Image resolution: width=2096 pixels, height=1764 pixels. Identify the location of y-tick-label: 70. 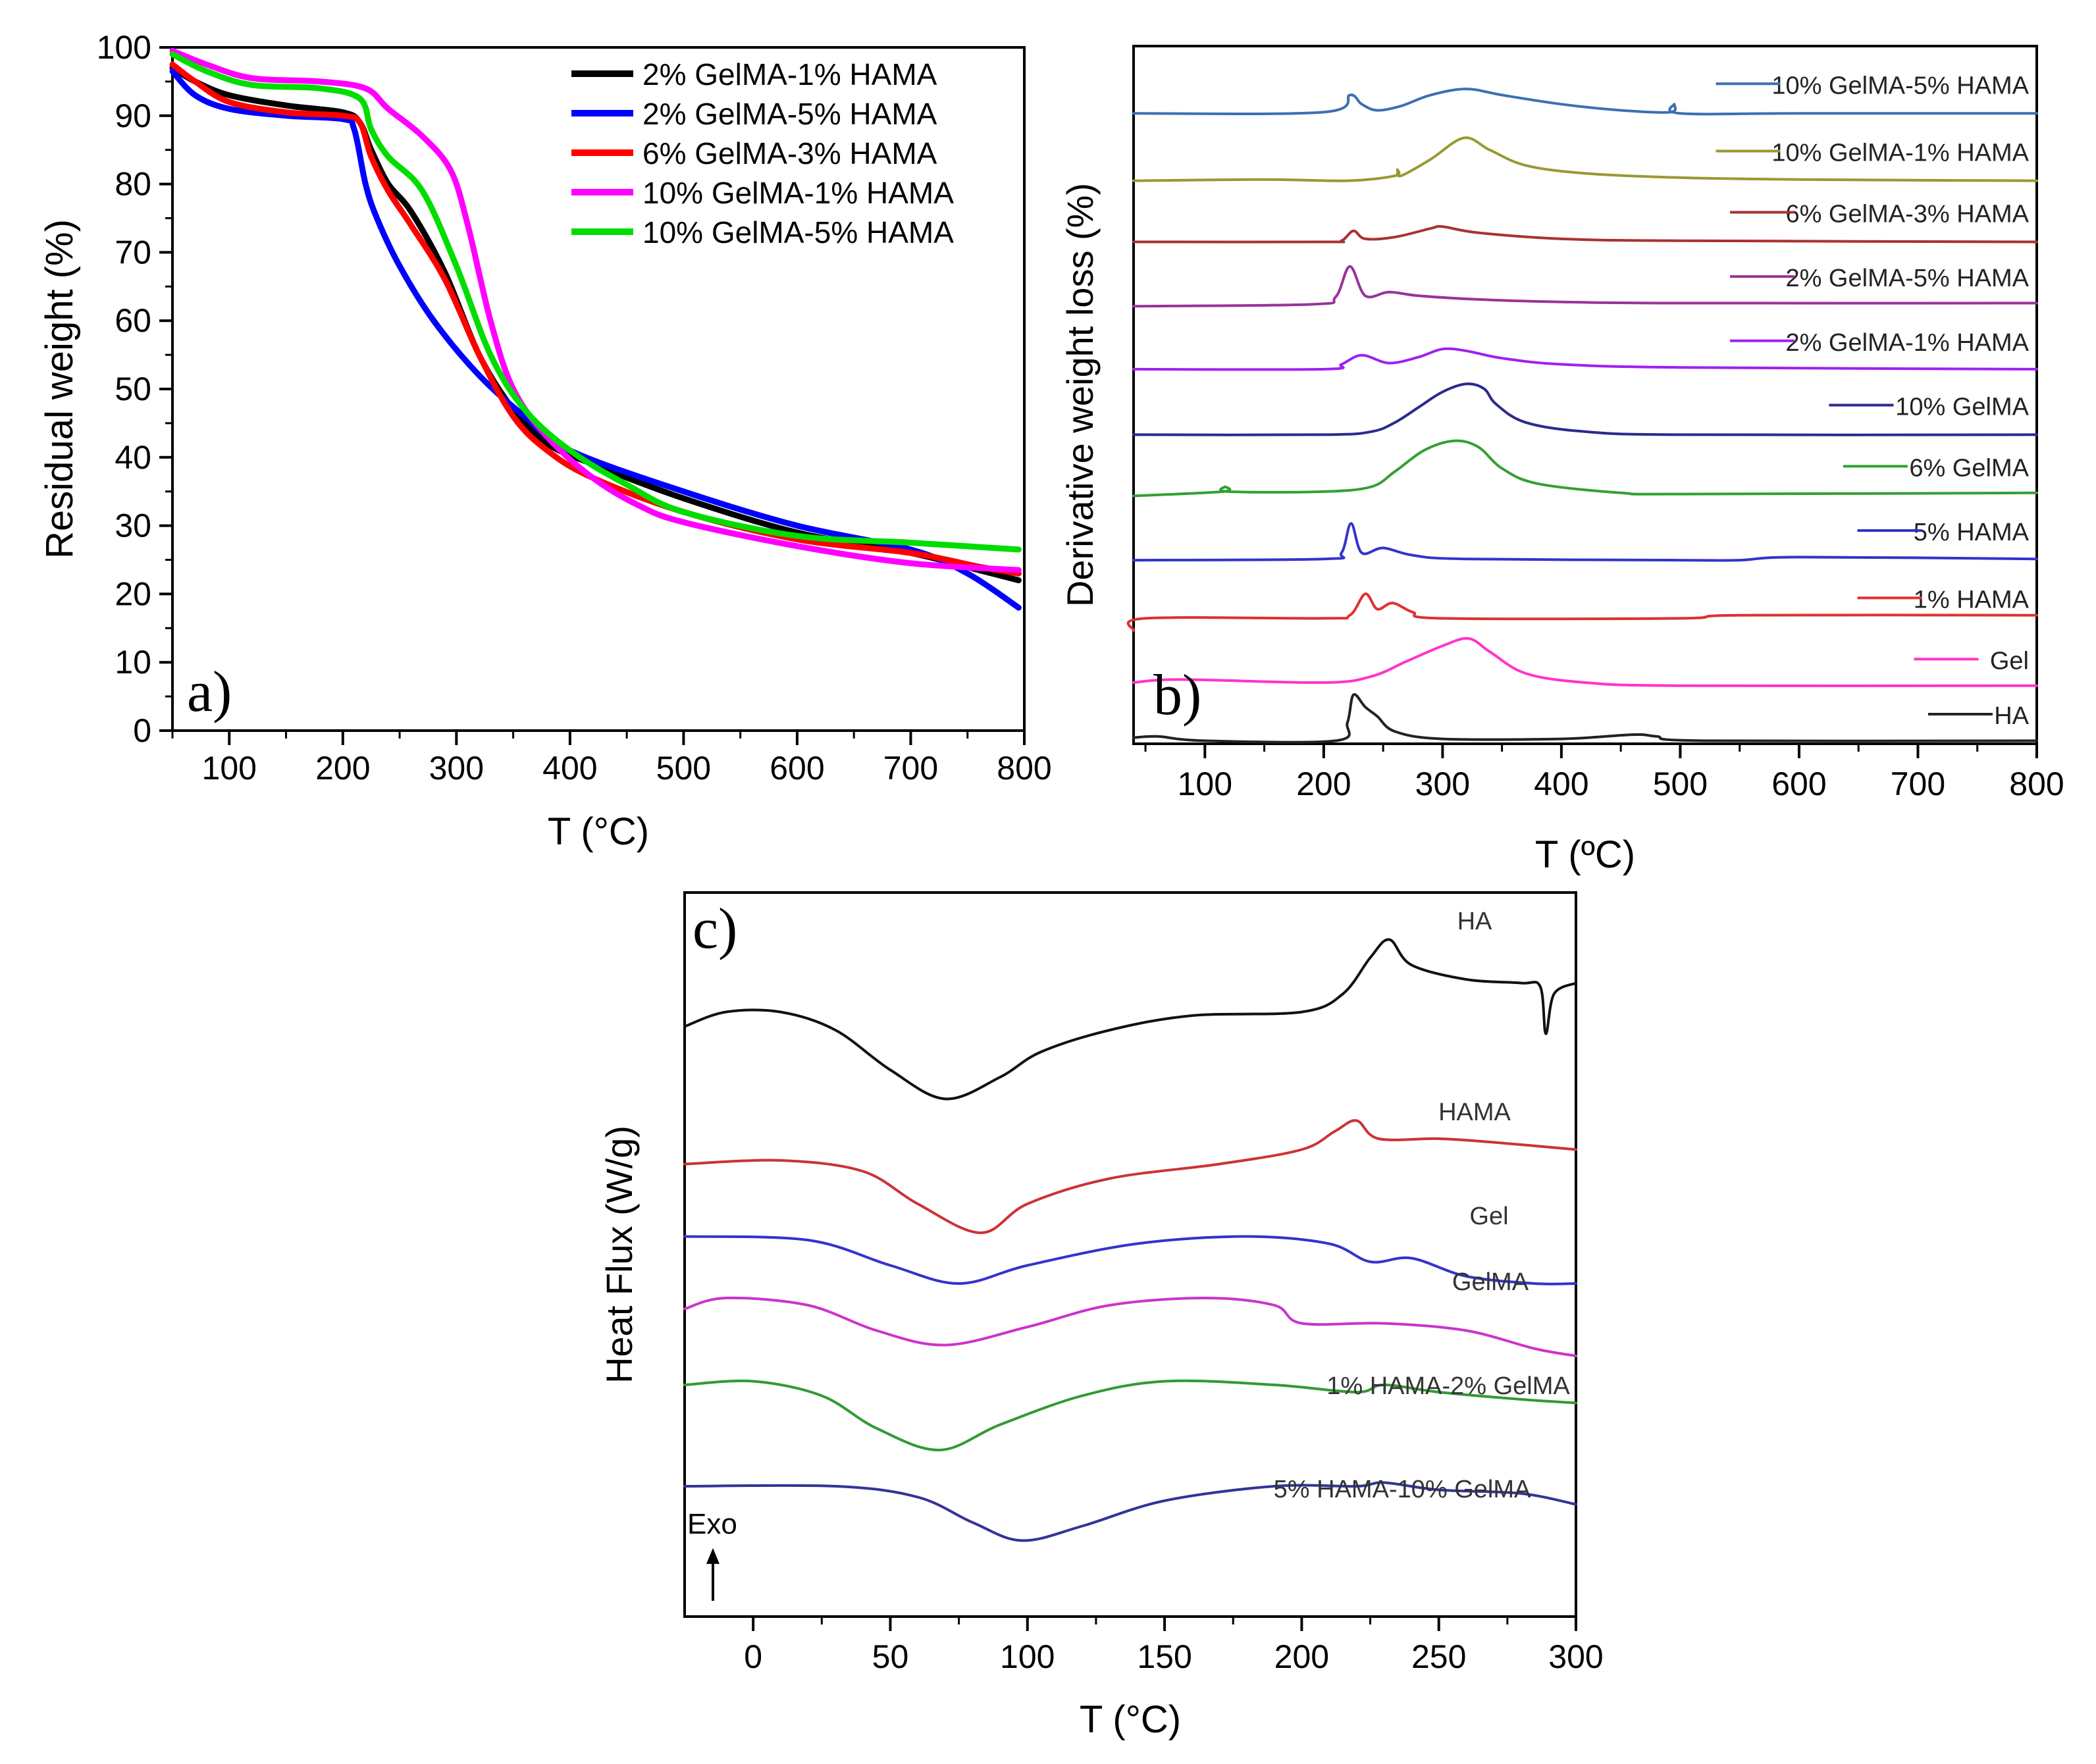
(133, 252).